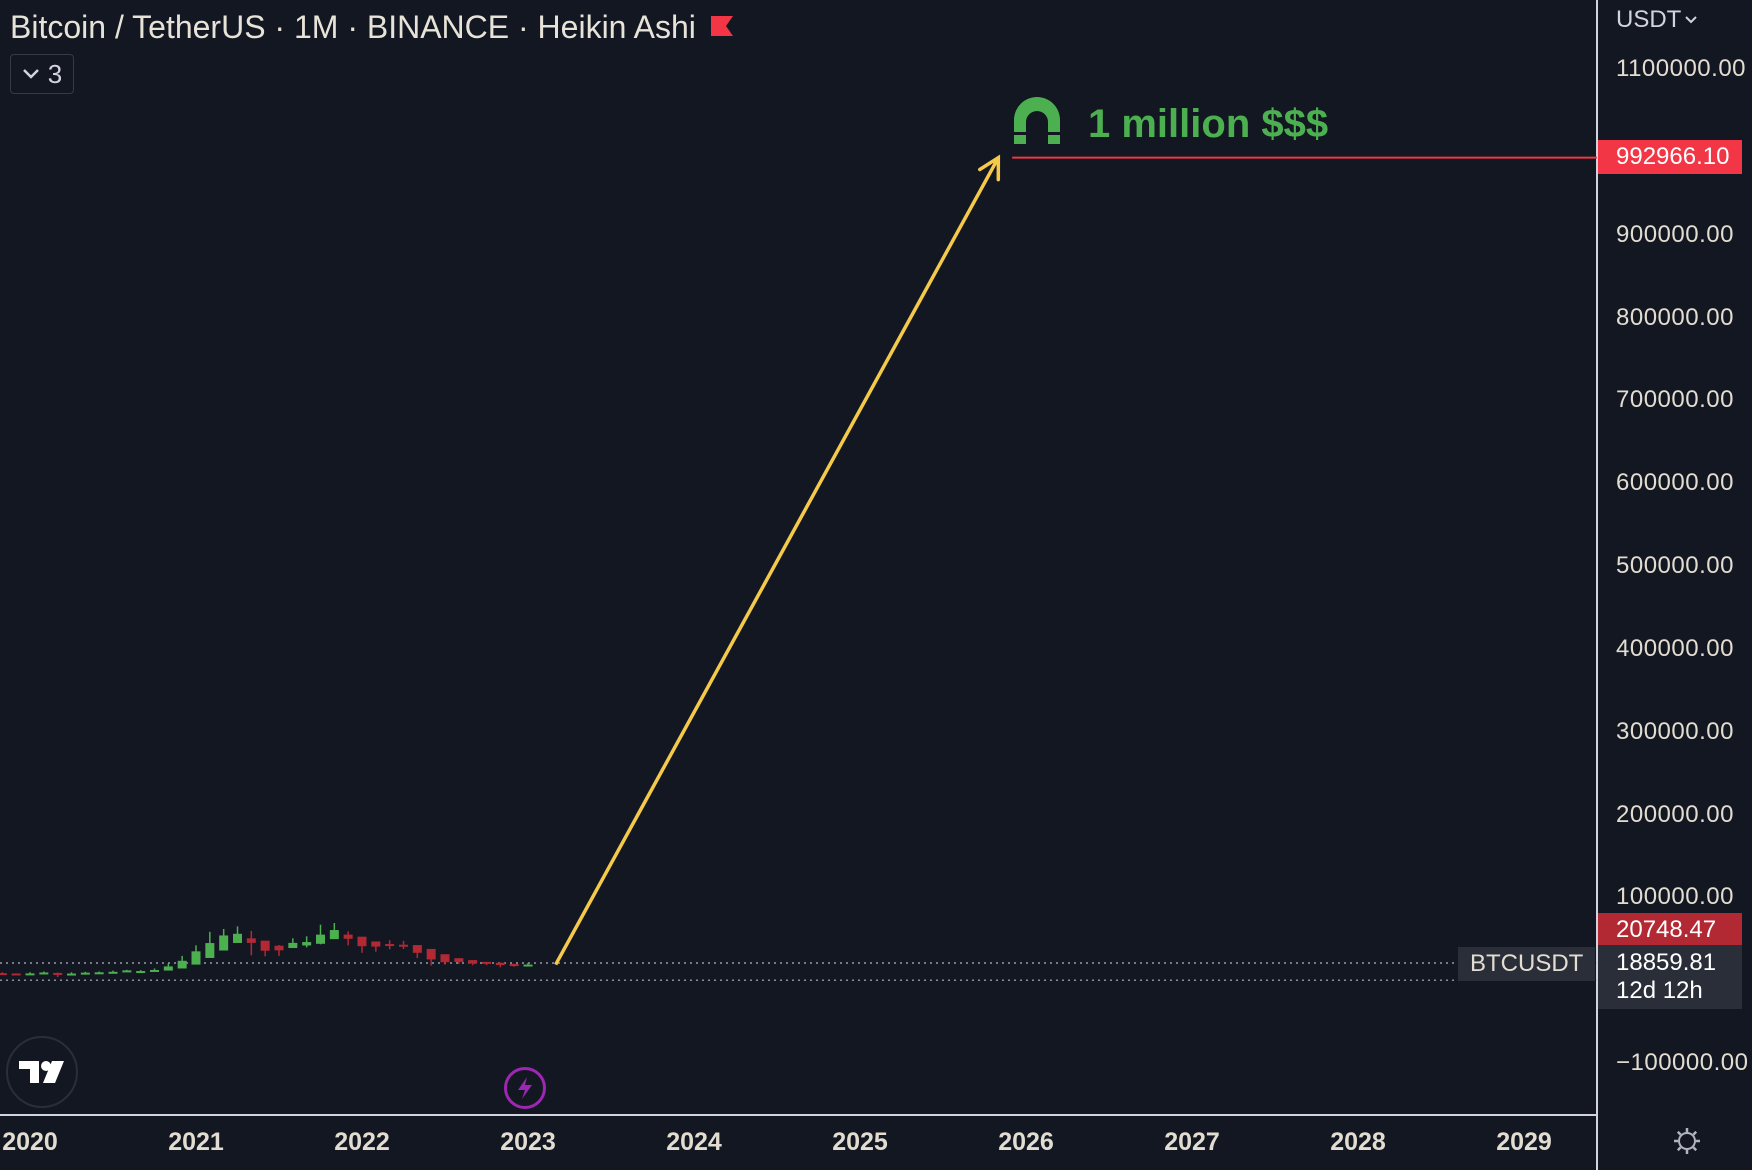 The height and width of the screenshot is (1170, 1752). What do you see at coordinates (1670, 157) in the screenshot?
I see `target-price-tag: 992966.10` at bounding box center [1670, 157].